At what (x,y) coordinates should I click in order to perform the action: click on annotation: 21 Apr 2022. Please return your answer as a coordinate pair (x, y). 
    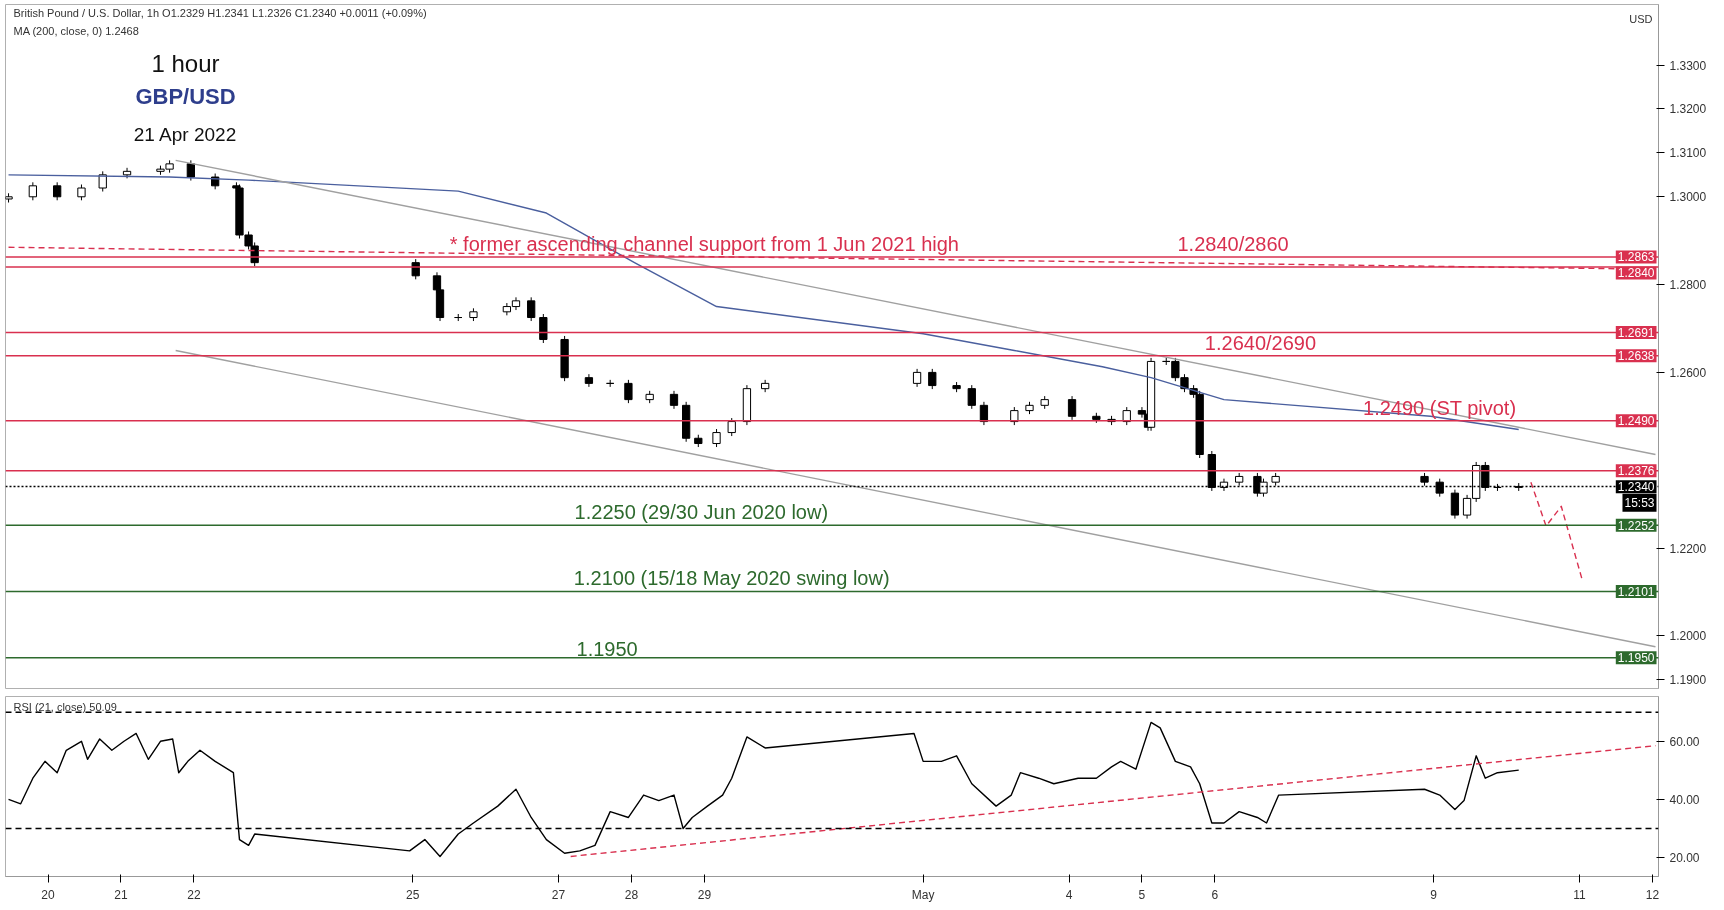
    Looking at the image, I should click on (185, 134).